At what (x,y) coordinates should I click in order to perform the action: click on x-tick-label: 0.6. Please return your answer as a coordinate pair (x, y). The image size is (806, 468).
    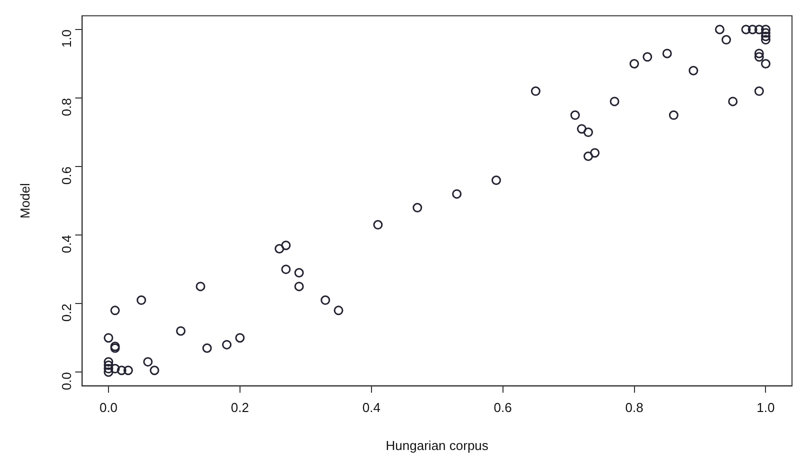
    Looking at the image, I should click on (503, 408).